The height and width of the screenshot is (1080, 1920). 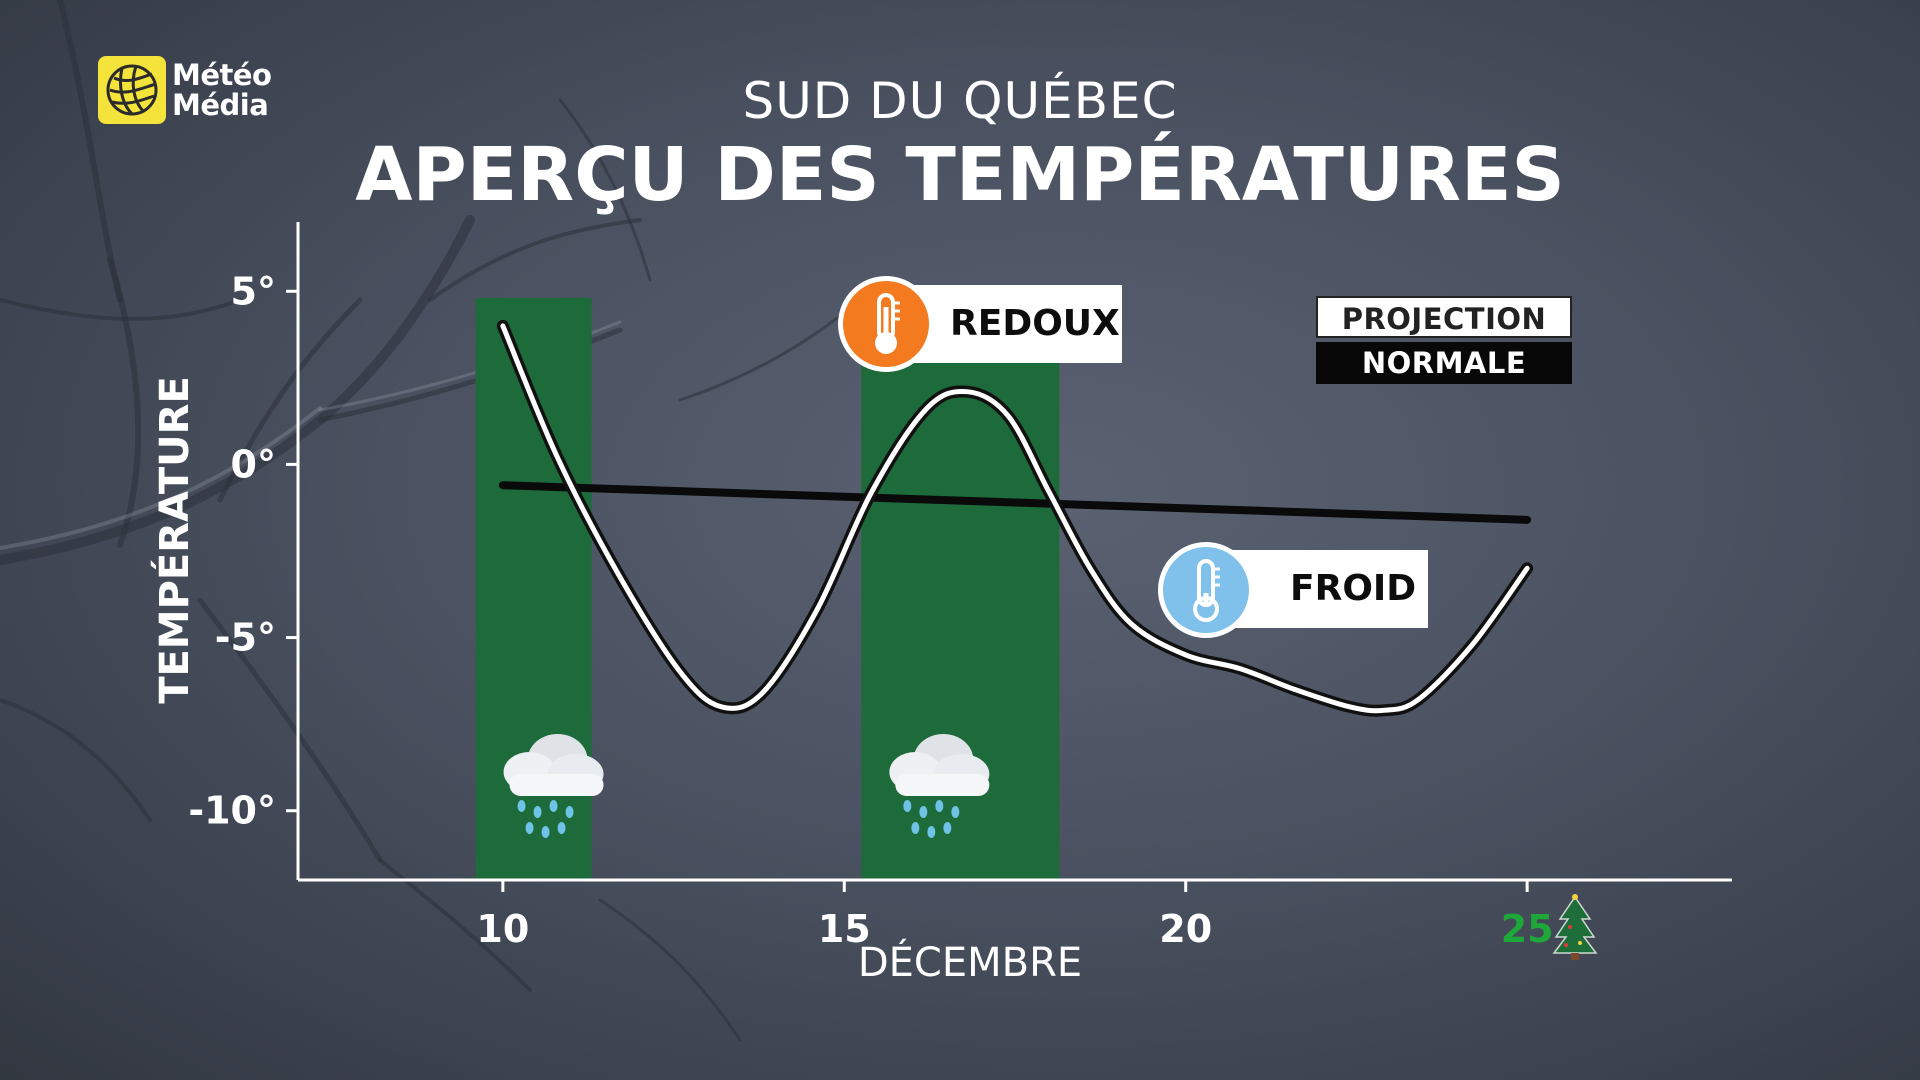 What do you see at coordinates (1575, 927) in the screenshot?
I see `christmas-tree-icon` at bounding box center [1575, 927].